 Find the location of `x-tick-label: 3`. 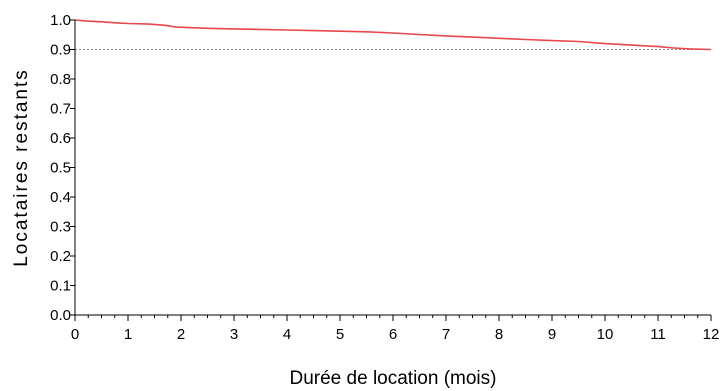

x-tick-label: 3 is located at coordinates (234, 334).